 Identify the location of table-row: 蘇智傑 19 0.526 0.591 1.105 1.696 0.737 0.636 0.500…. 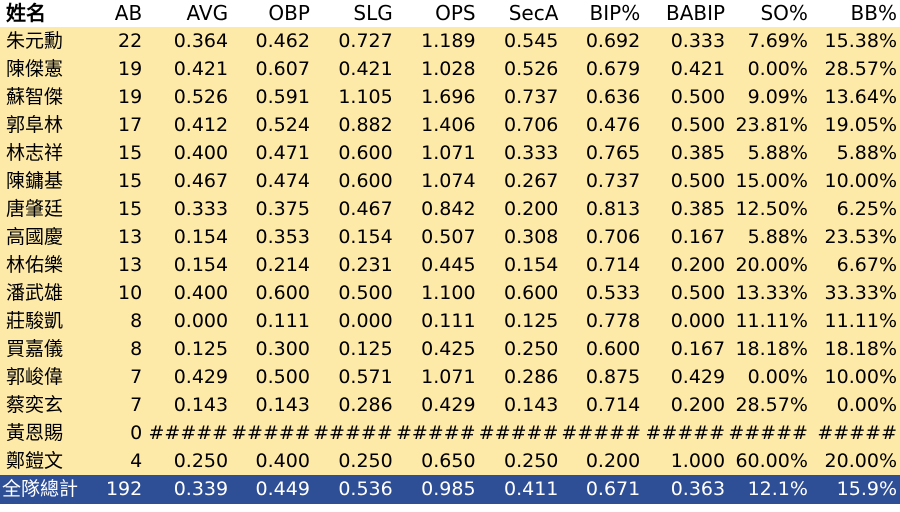
(450, 97).